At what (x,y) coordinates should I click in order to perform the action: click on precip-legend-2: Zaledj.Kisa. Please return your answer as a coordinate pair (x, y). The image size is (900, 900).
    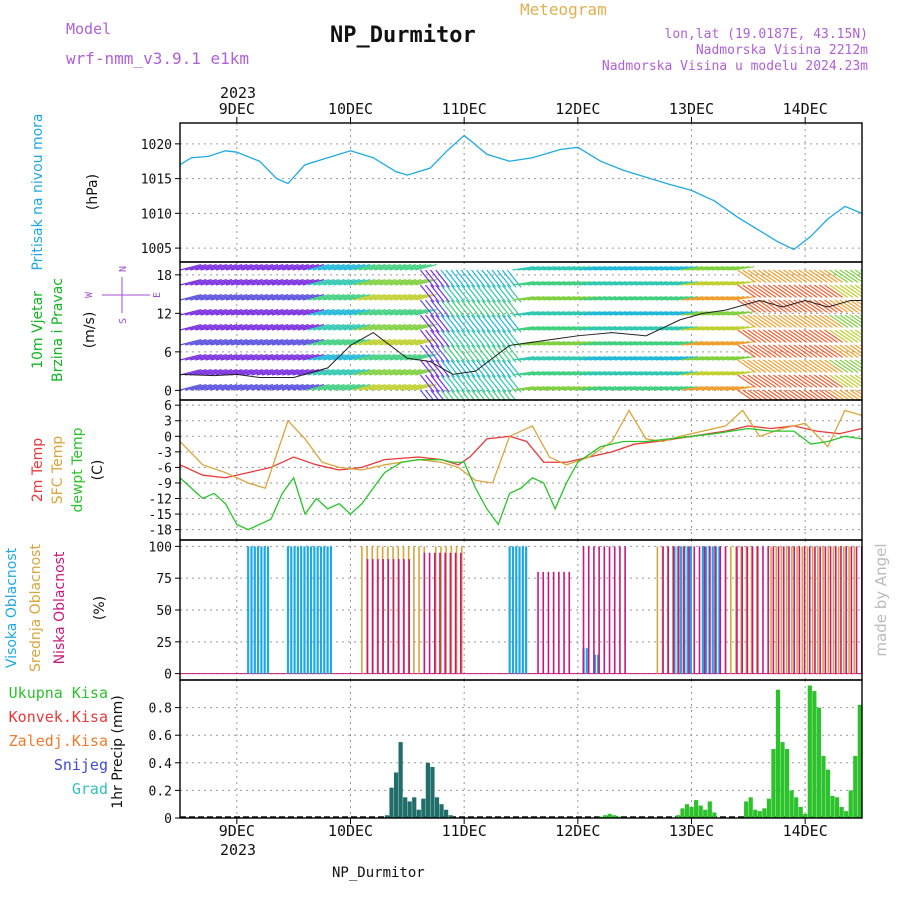
    Looking at the image, I should click on (58, 741).